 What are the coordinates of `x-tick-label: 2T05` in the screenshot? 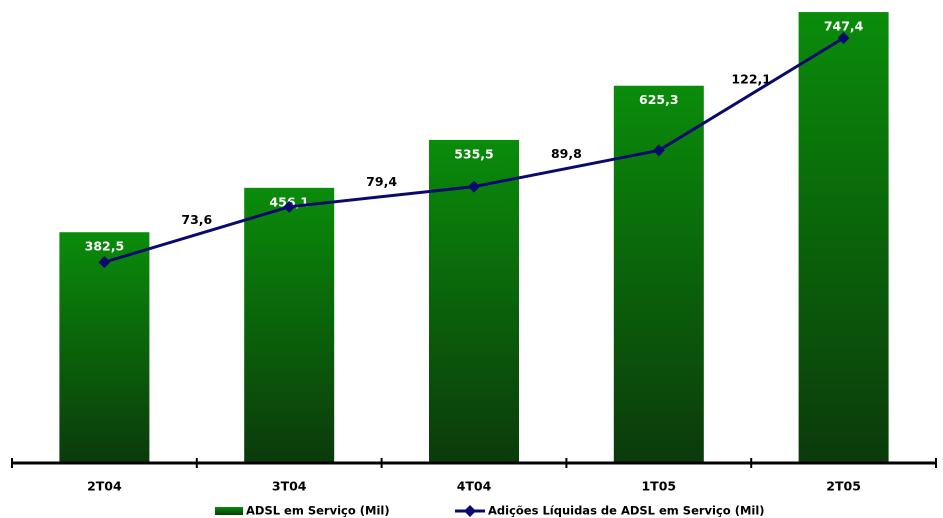 It's located at (843, 486).